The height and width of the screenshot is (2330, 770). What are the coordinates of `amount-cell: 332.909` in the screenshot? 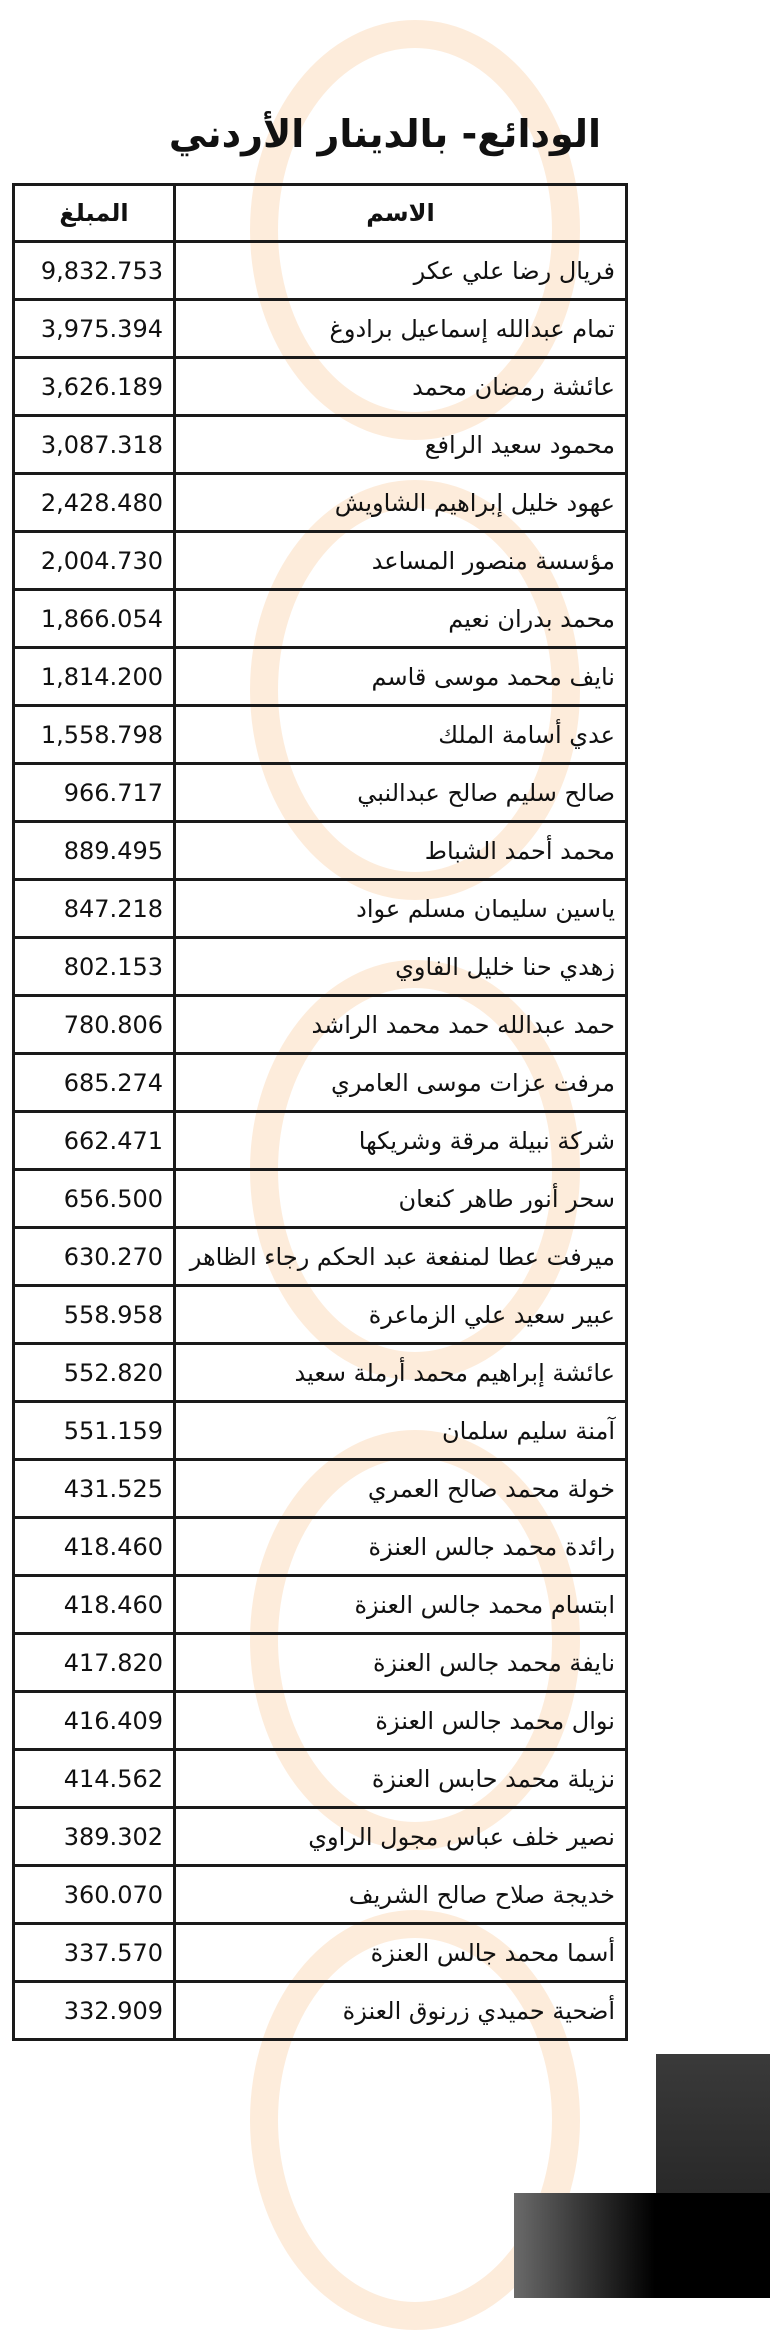 It's located at (94, 2010).